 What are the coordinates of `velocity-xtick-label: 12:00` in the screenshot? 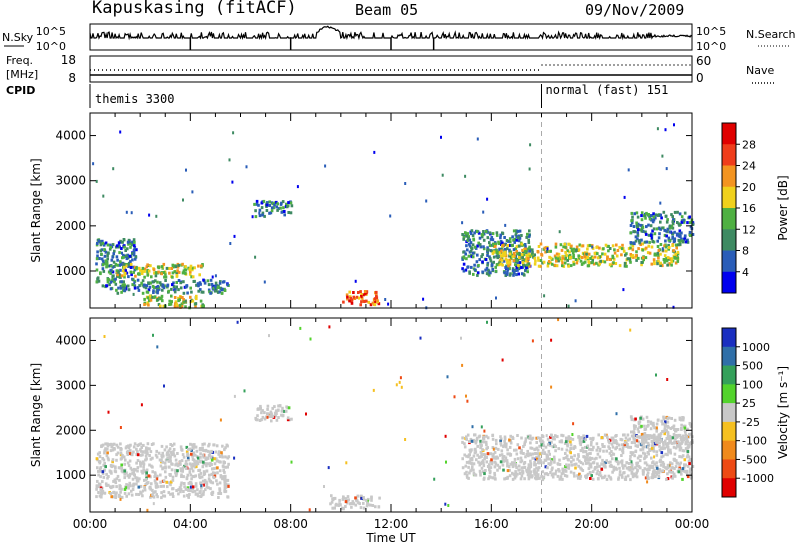 It's located at (391, 524).